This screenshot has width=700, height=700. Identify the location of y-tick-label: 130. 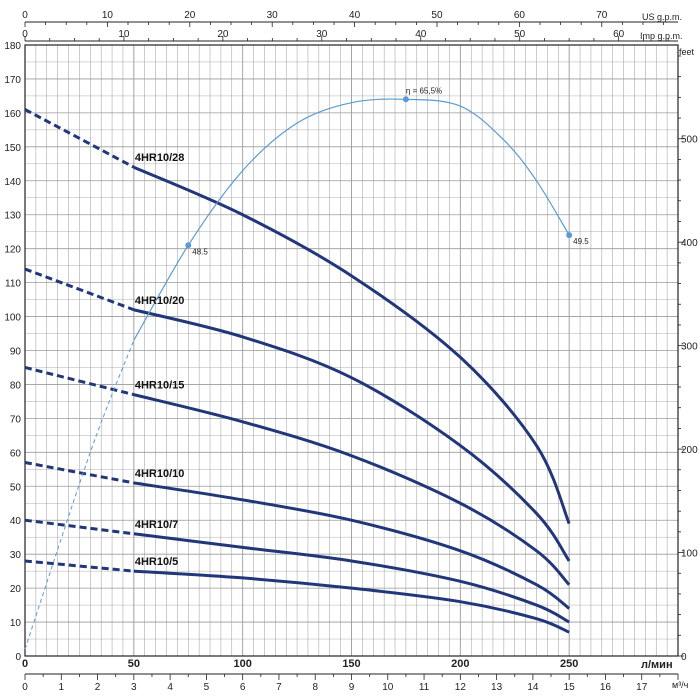
(12, 216).